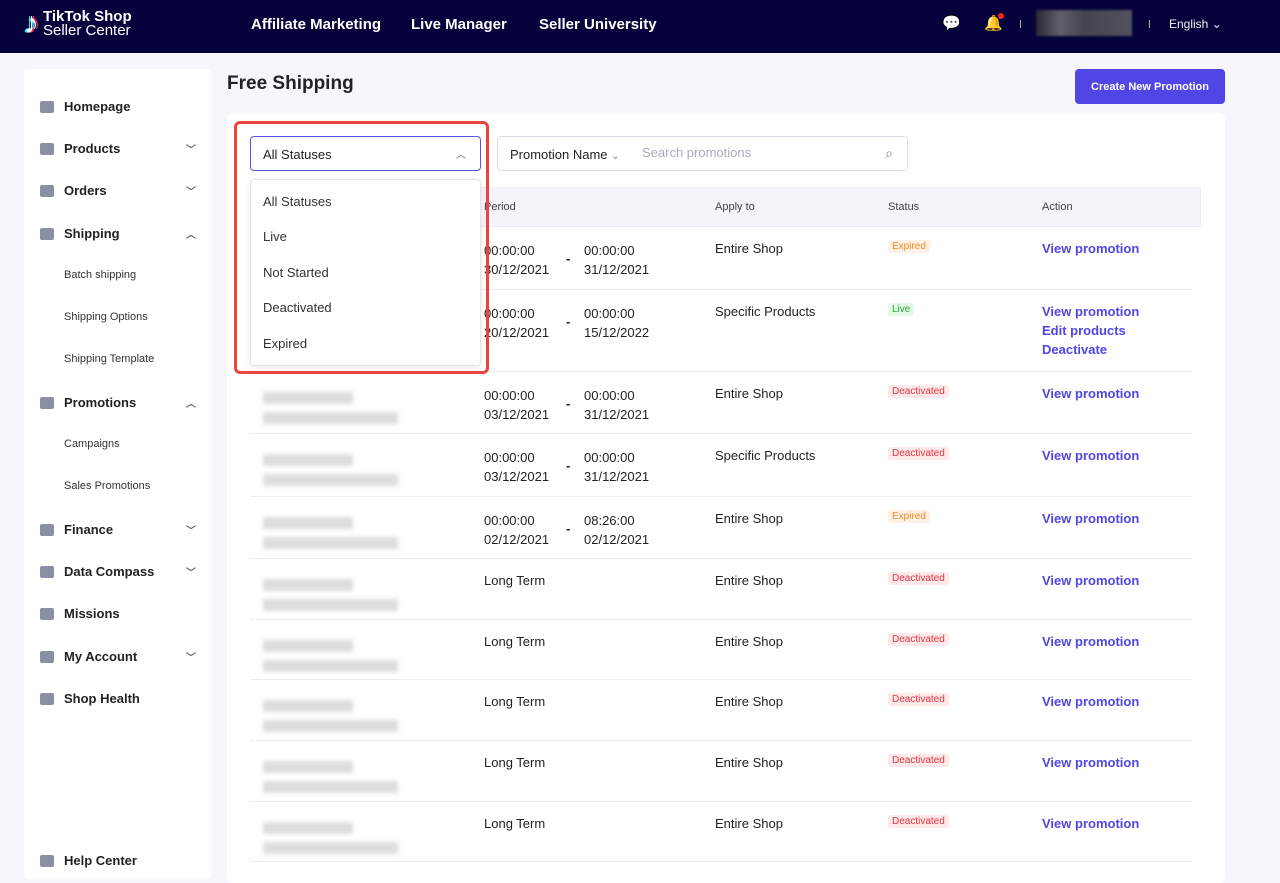  I want to click on sidebar-item-label: Homepage, so click(97, 106).